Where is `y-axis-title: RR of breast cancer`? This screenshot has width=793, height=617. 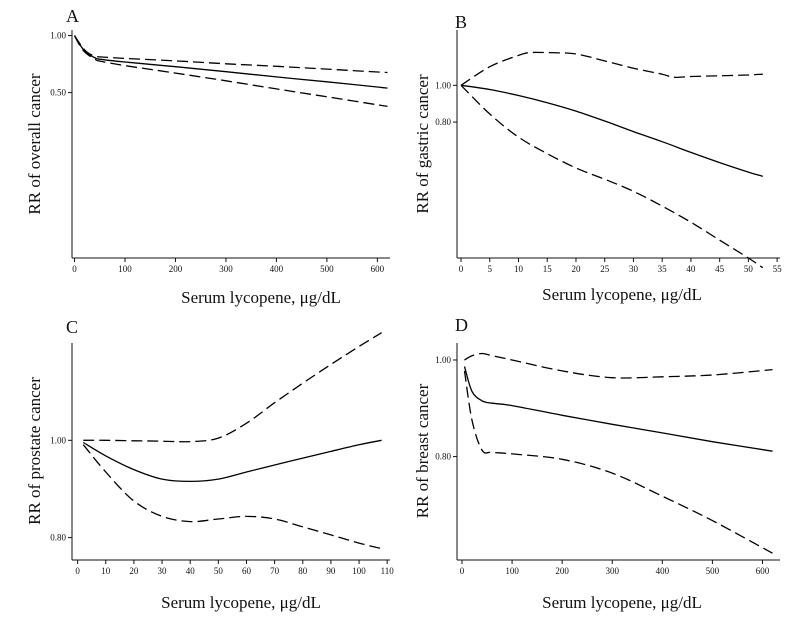
y-axis-title: RR of breast cancer is located at coordinates (422, 450).